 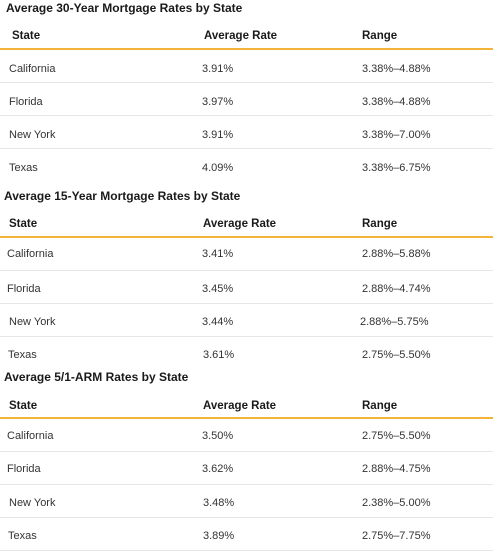 What do you see at coordinates (246, 534) in the screenshot?
I see `table-row: Texas 3.89% 2.75%–7.75%` at bounding box center [246, 534].